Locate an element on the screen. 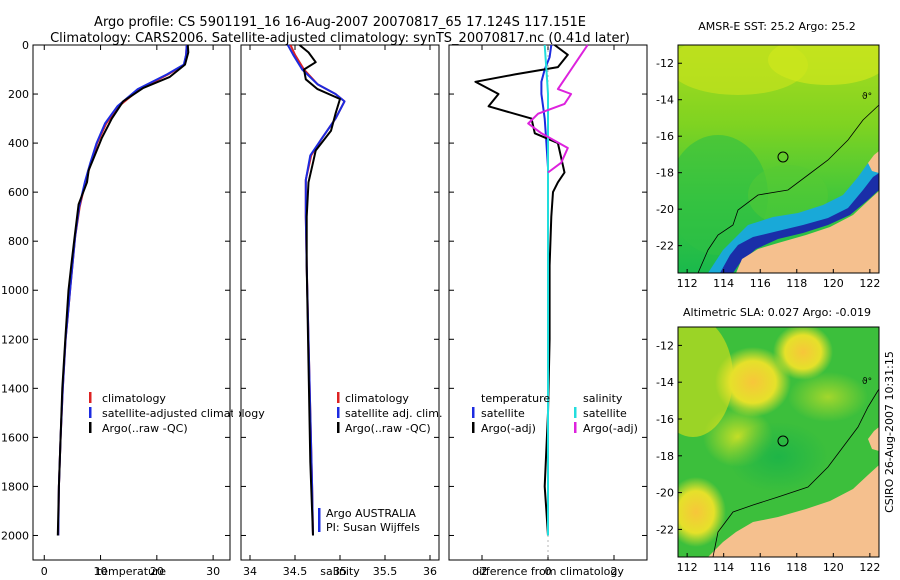  sst-cool-patch is located at coordinates (723, 195).